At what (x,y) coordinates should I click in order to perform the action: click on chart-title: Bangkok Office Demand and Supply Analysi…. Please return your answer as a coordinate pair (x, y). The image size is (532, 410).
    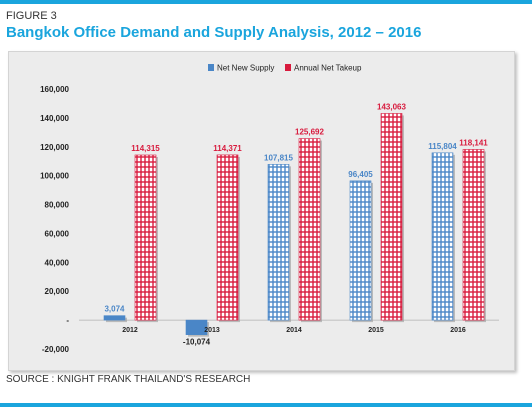
    Looking at the image, I should click on (214, 32).